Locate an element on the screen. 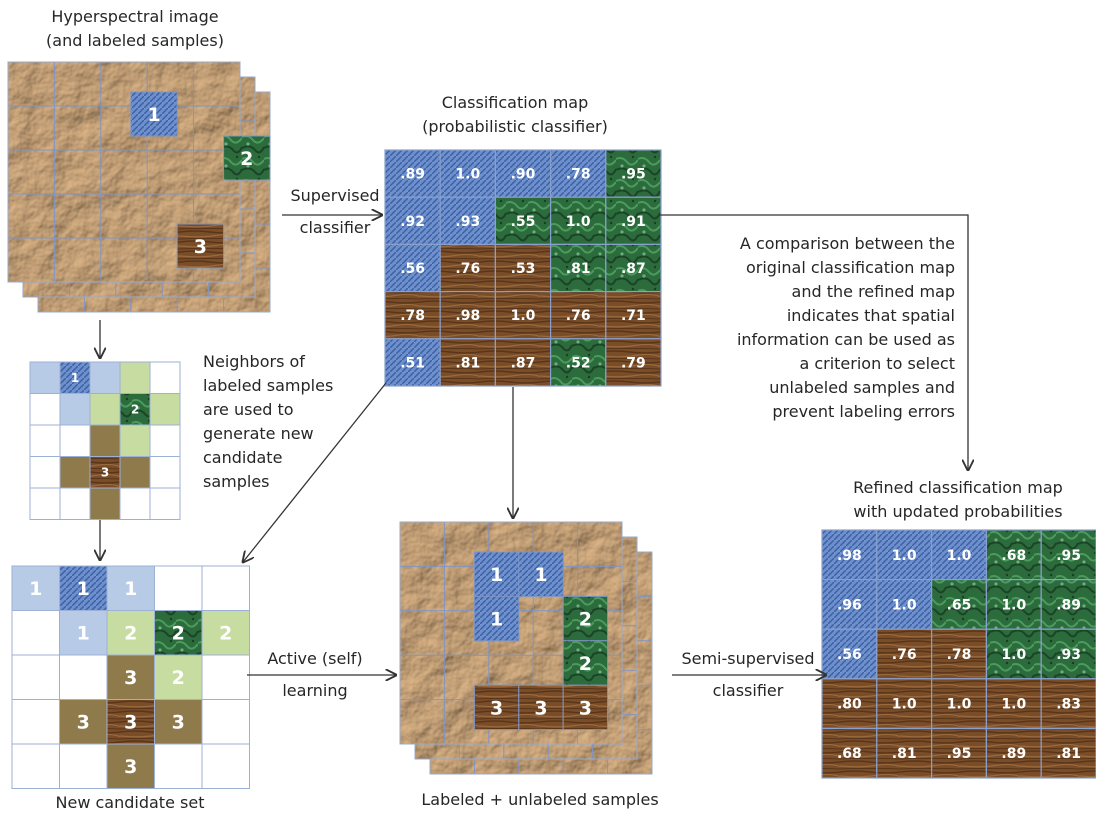  refined-map-value: .56 is located at coordinates (849, 655).